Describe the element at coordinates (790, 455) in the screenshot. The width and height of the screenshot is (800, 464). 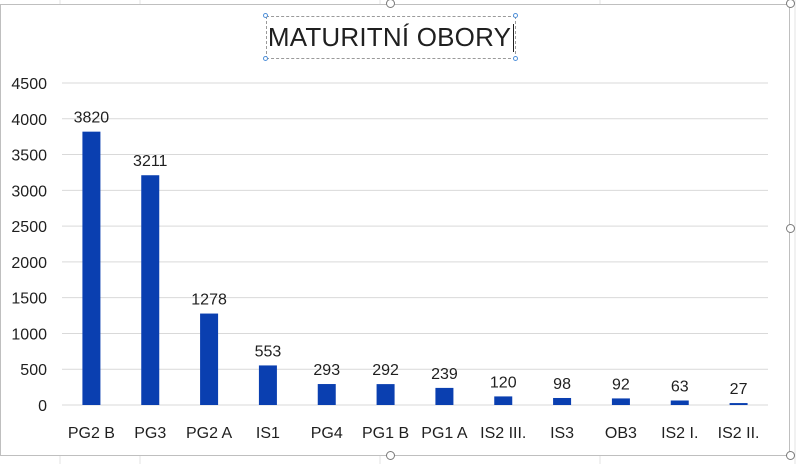
I see `chart-handle-bottom-right` at that location.